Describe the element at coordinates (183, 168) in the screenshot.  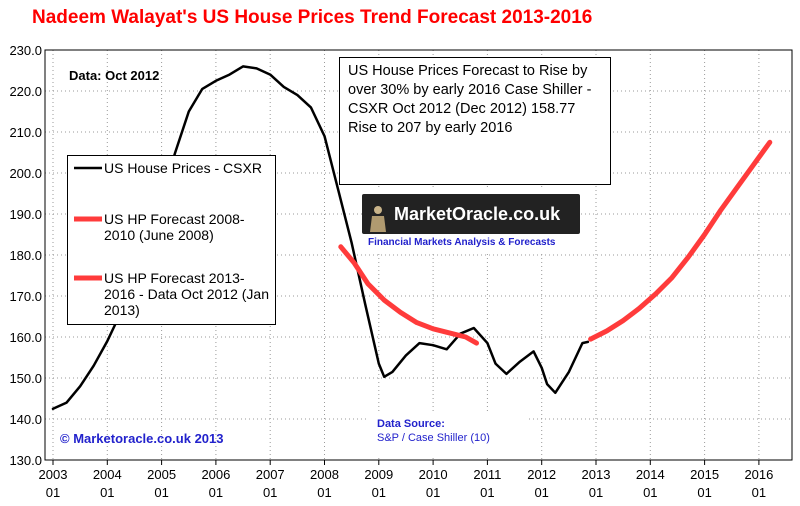
I see `legend-label-csxr: US House Prices - CSXR` at that location.